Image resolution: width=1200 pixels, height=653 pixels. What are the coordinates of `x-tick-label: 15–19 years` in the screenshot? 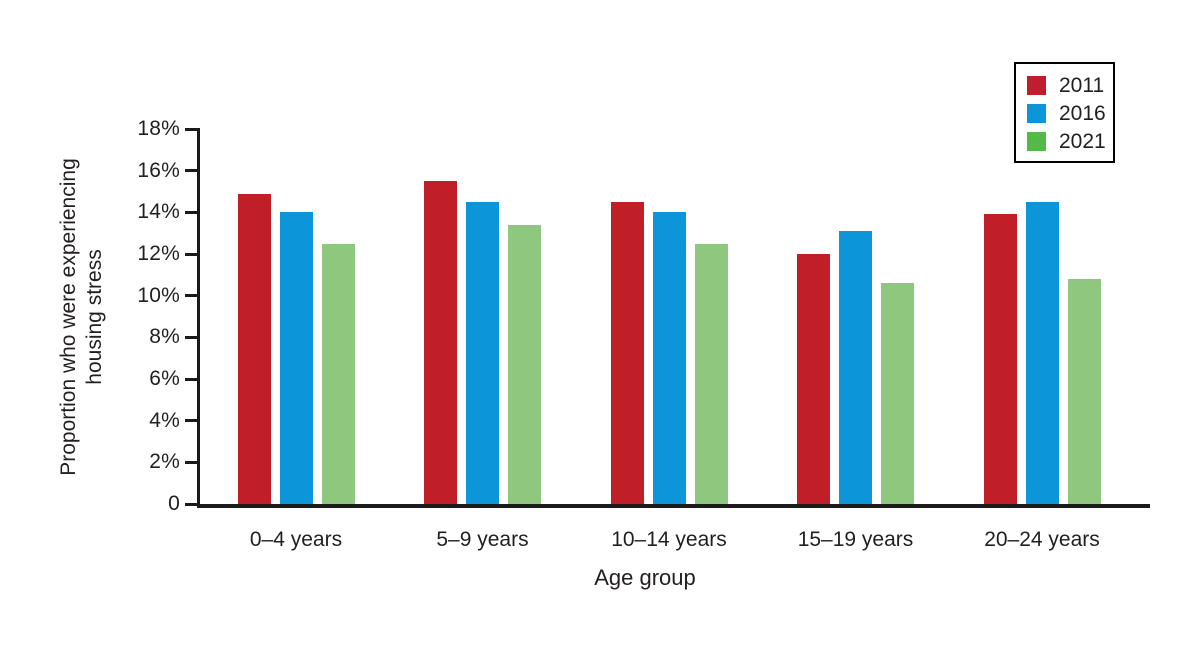 It's located at (855, 539).